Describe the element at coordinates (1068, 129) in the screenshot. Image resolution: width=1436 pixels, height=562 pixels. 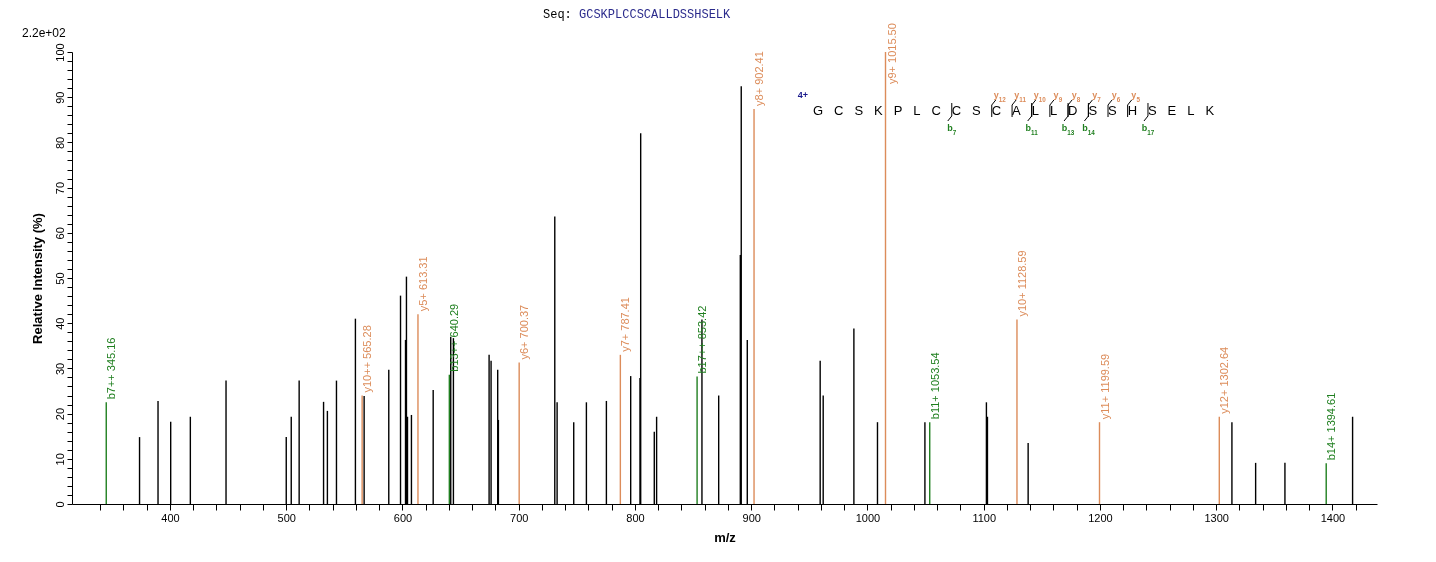
I see `annotation: b$_{13}$` at that location.